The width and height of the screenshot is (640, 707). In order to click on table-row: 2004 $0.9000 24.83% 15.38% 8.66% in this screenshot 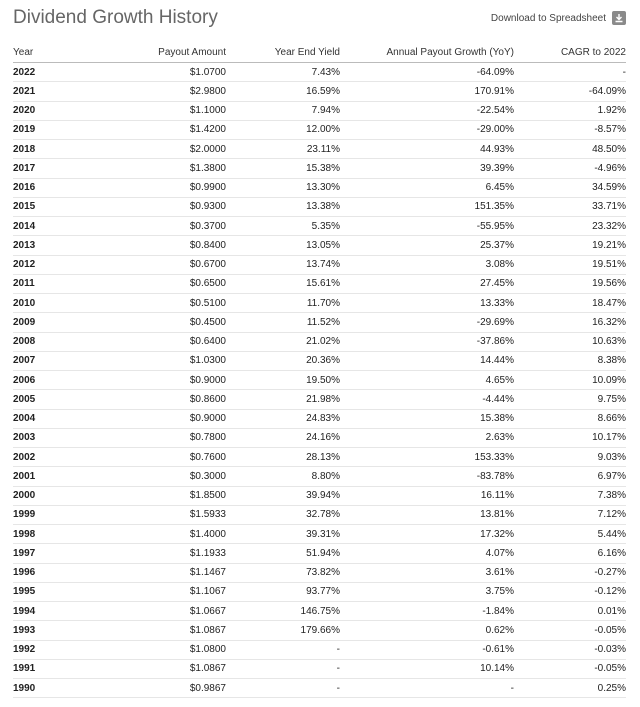, I will do `click(319, 419)`.